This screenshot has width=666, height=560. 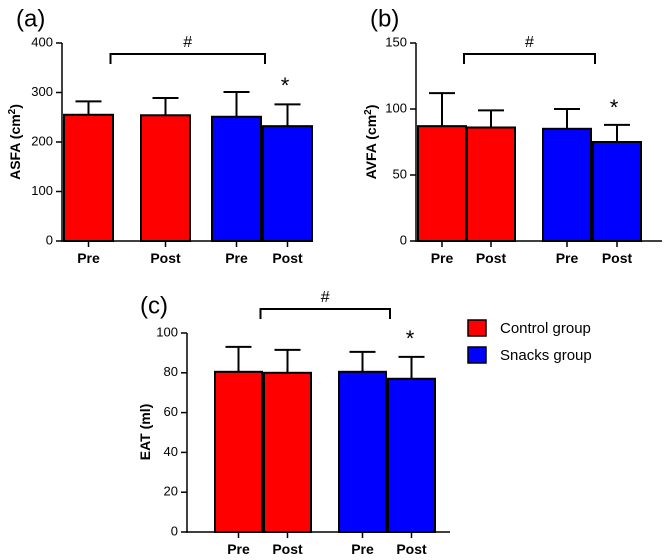 I want to click on y-axis-title: EAT (ml), so click(x=145, y=432).